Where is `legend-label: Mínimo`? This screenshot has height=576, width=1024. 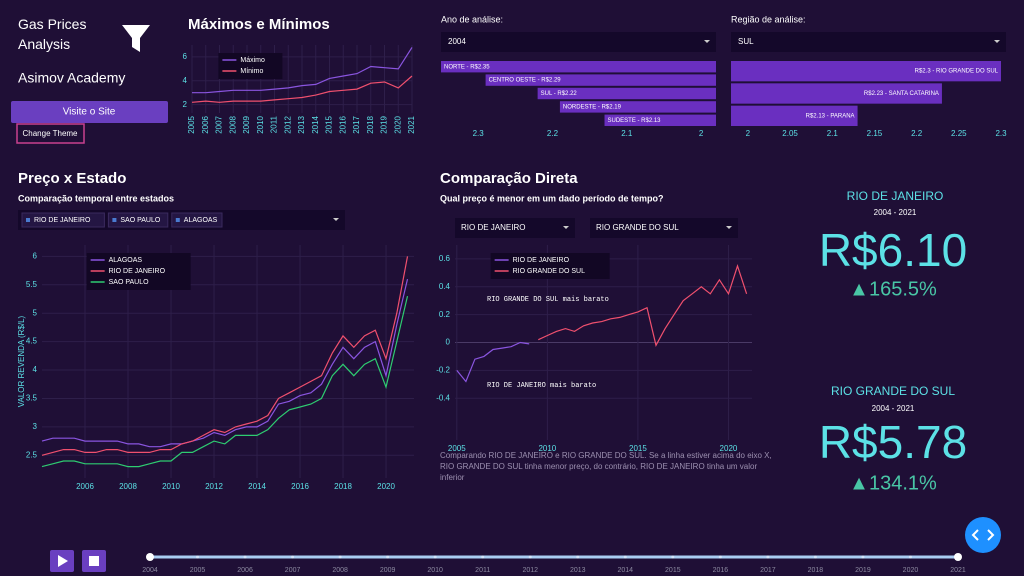 legend-label: Mínimo is located at coordinates (251, 71).